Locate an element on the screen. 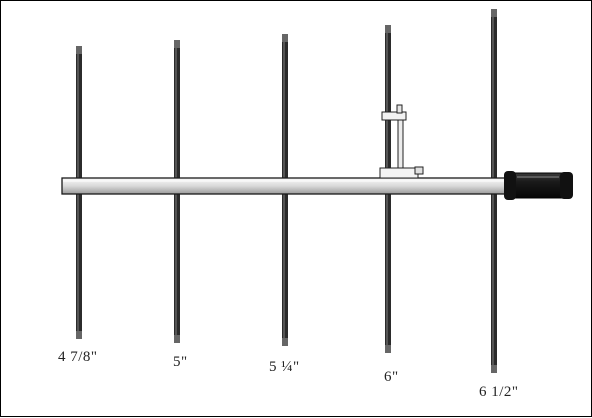 This screenshot has width=592, height=418. element-length-label: 5" is located at coordinates (180, 362).